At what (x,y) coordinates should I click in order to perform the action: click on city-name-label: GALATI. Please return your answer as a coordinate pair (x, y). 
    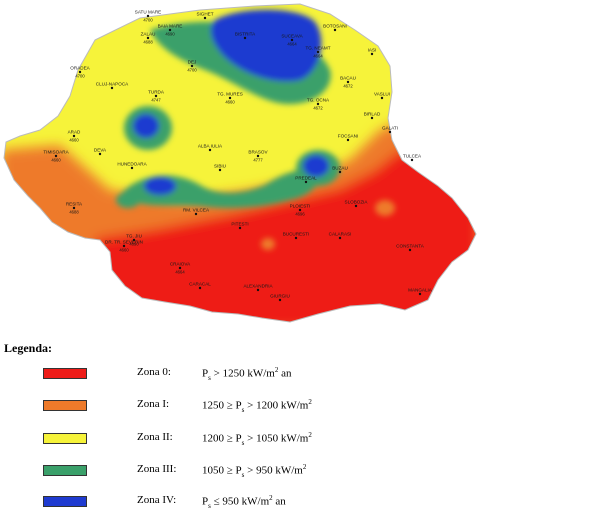
    Looking at the image, I should click on (390, 128).